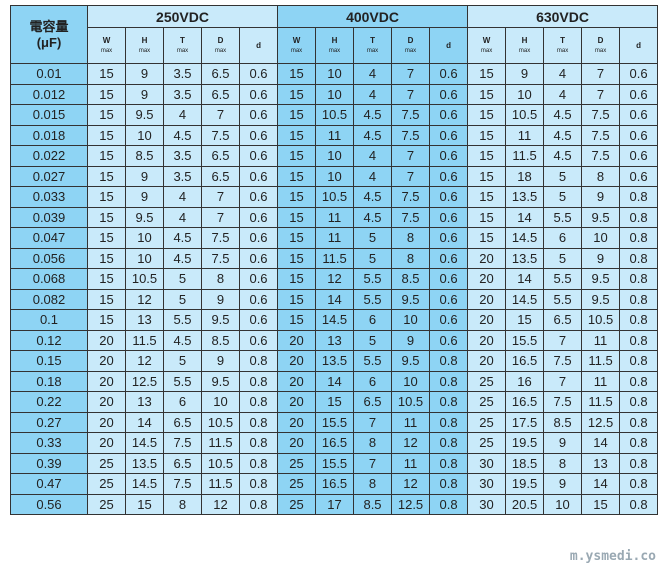 The image size is (668, 568). Describe the element at coordinates (49, 197) in the screenshot. I see `capacitance-cell: 0.033` at that location.